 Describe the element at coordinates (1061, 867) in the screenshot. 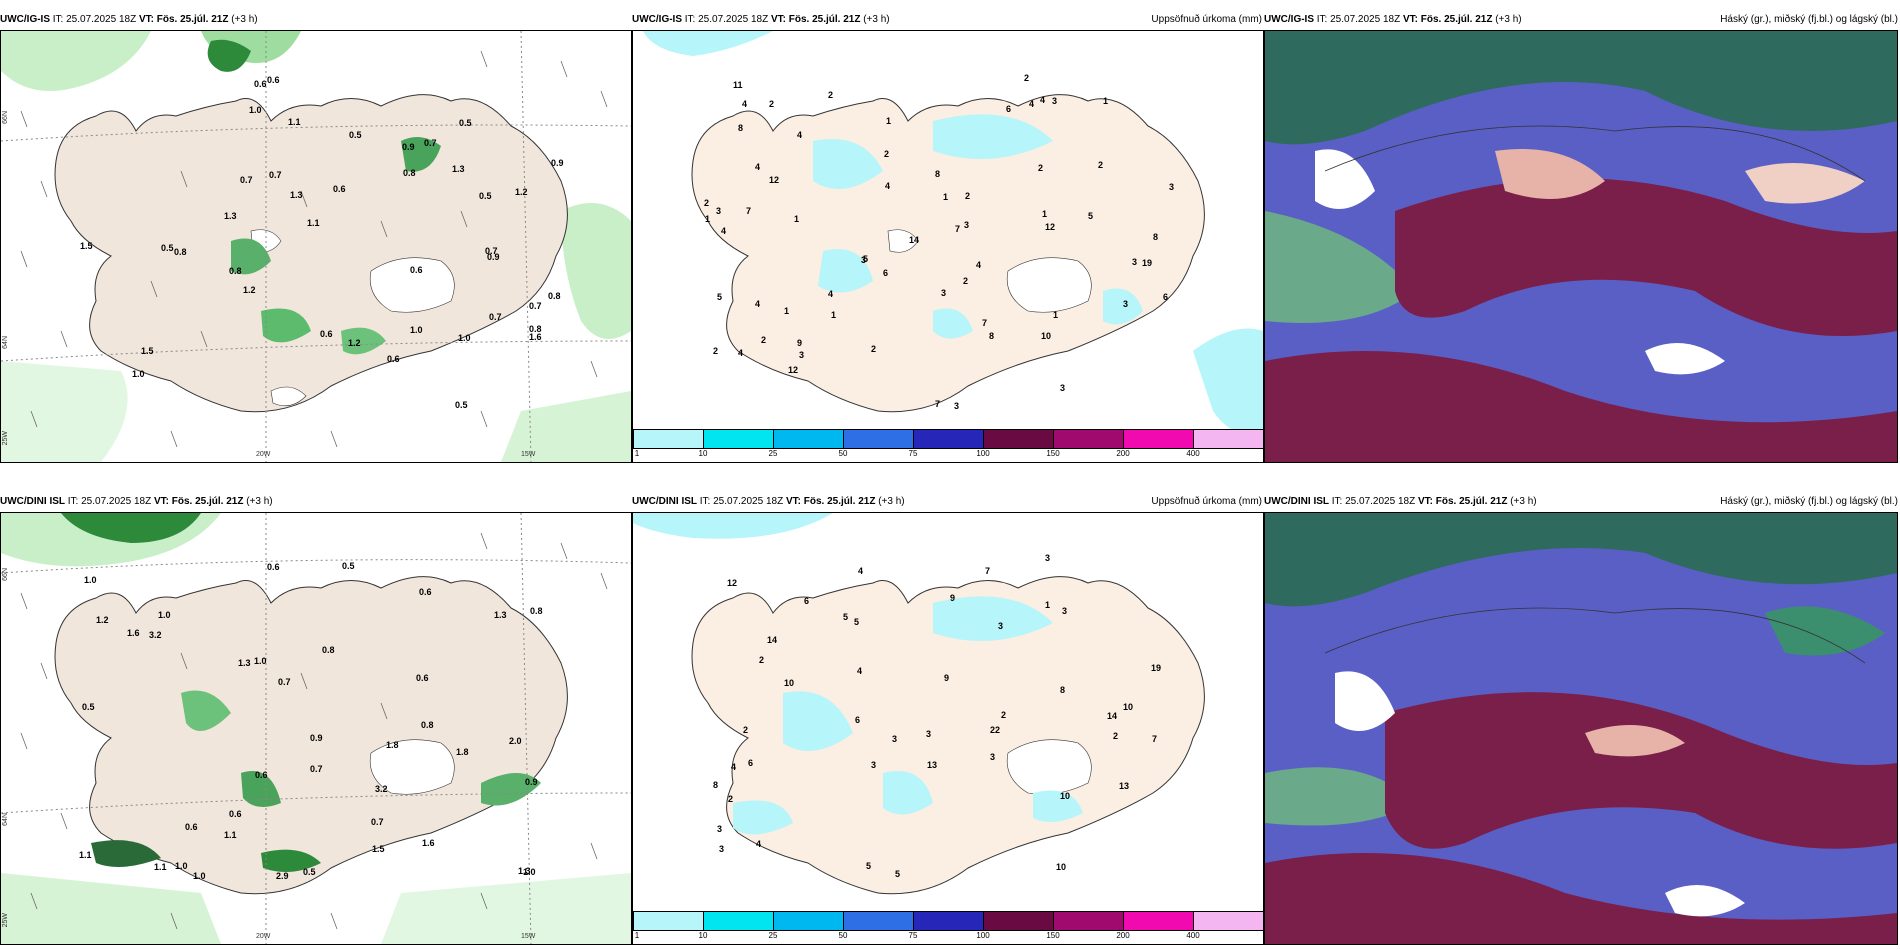

I see `value-label: 10` at that location.